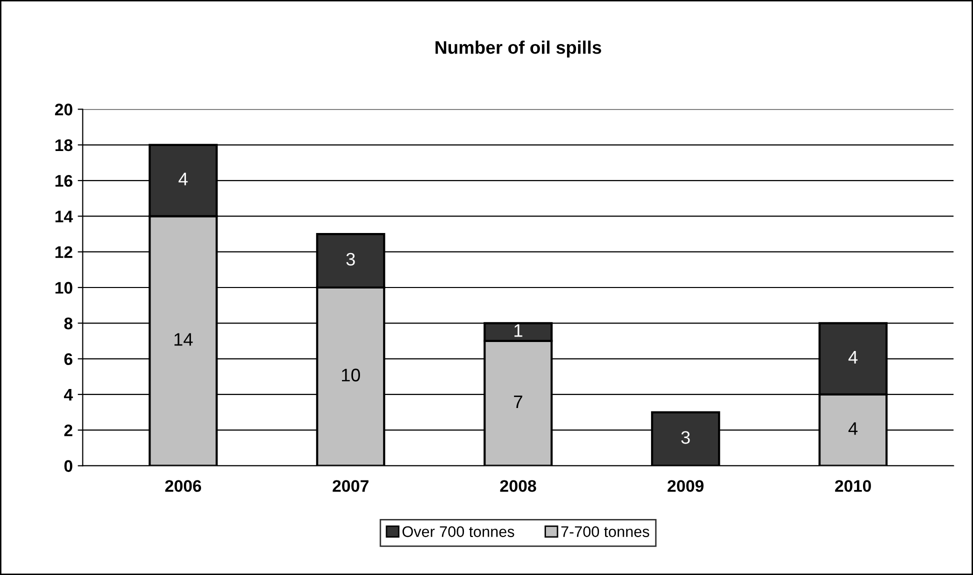  I want to click on chart-title: Number of oil spills, so click(519, 49).